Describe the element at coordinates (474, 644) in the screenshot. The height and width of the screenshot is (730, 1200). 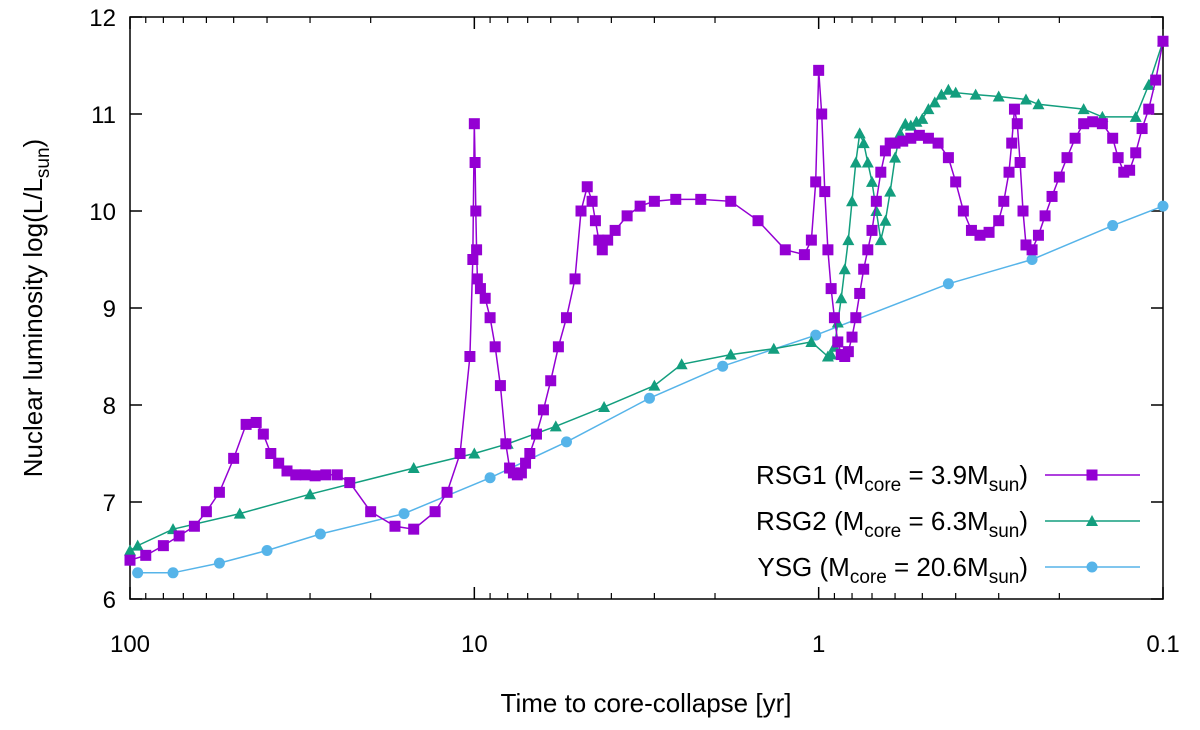
I see `x-tick-label: 10` at that location.